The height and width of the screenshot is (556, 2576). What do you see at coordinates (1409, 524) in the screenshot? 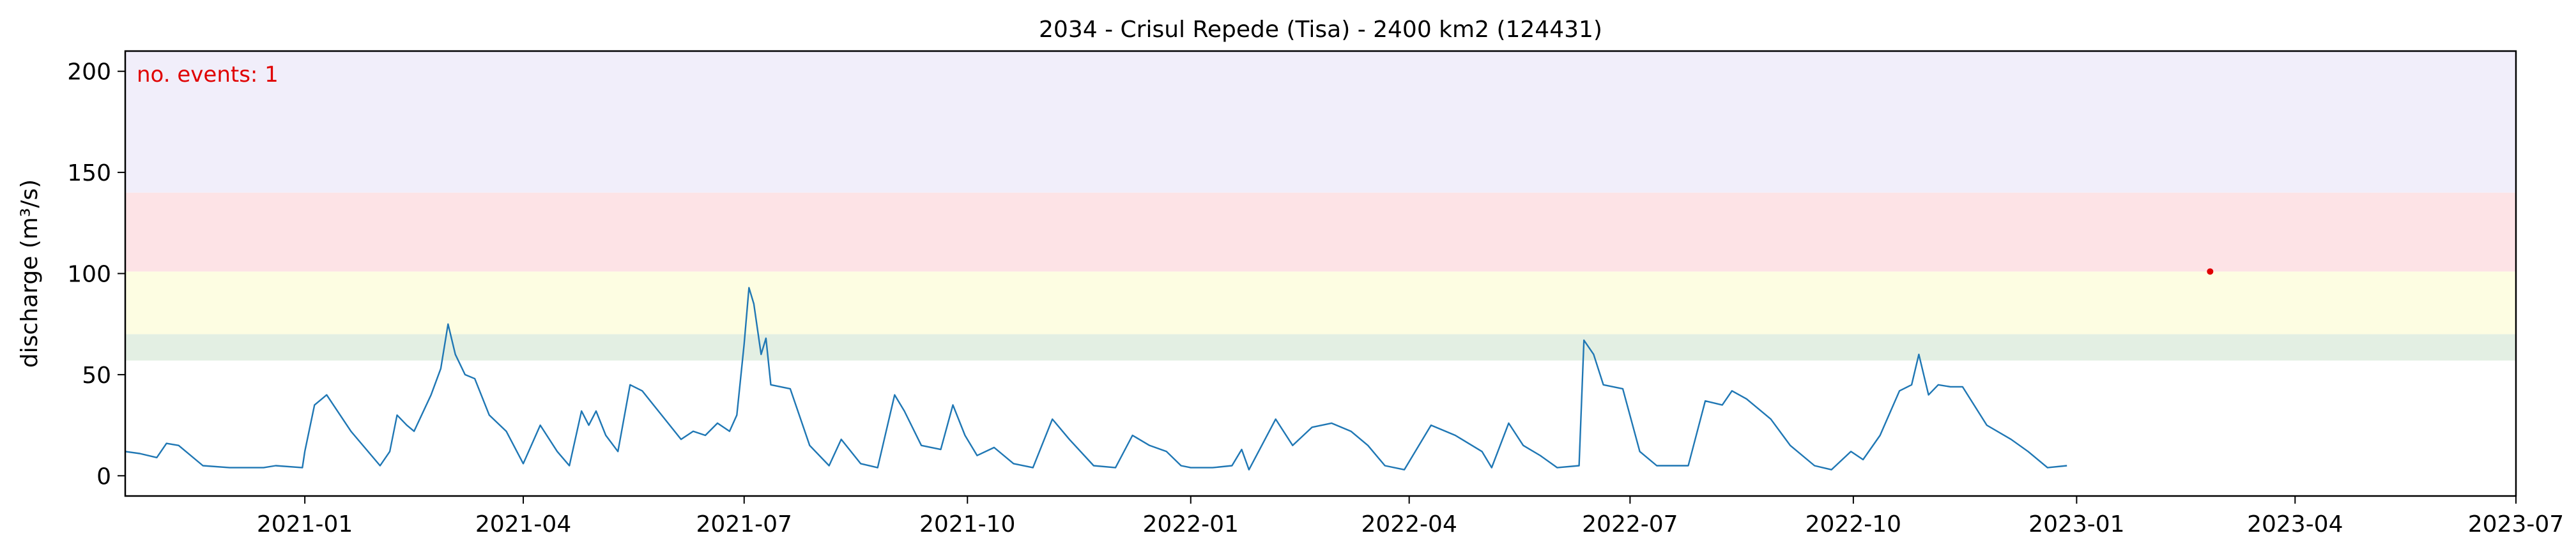
I see `x-tick-label: 2022-04` at bounding box center [1409, 524].